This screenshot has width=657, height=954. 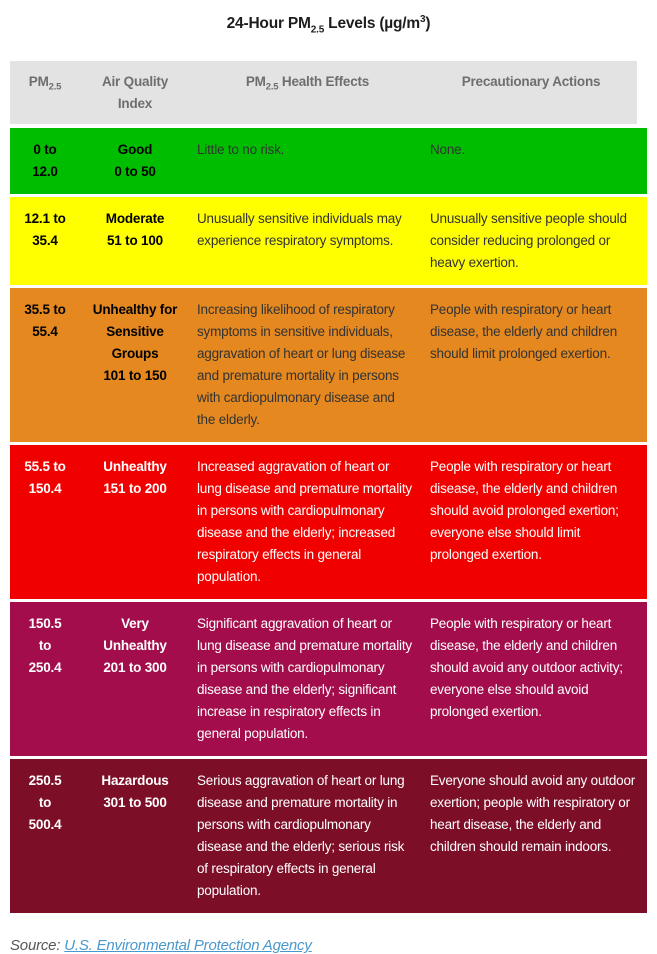 I want to click on header-health-suffix: Health Effects, so click(x=324, y=82).